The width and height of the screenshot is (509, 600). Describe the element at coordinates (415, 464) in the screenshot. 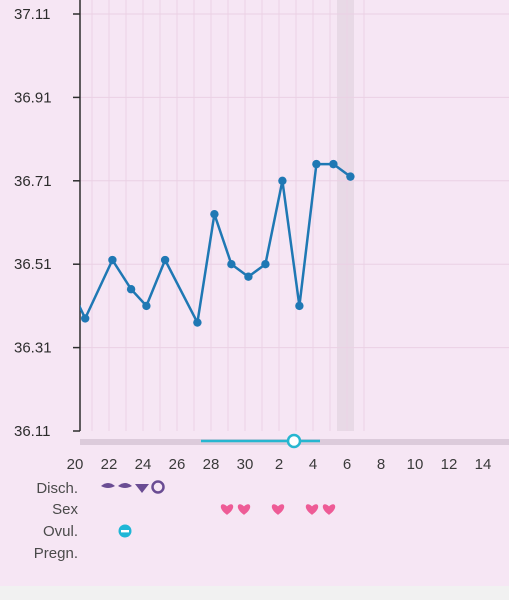

I see `x-tick-label: 10` at that location.